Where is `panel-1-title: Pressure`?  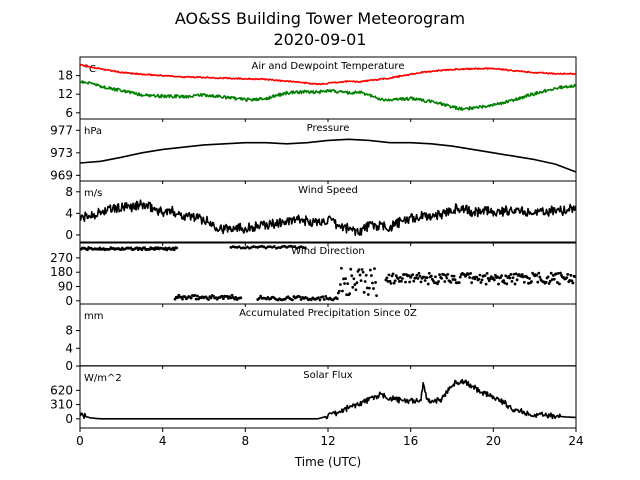 panel-1-title: Pressure is located at coordinates (328, 128).